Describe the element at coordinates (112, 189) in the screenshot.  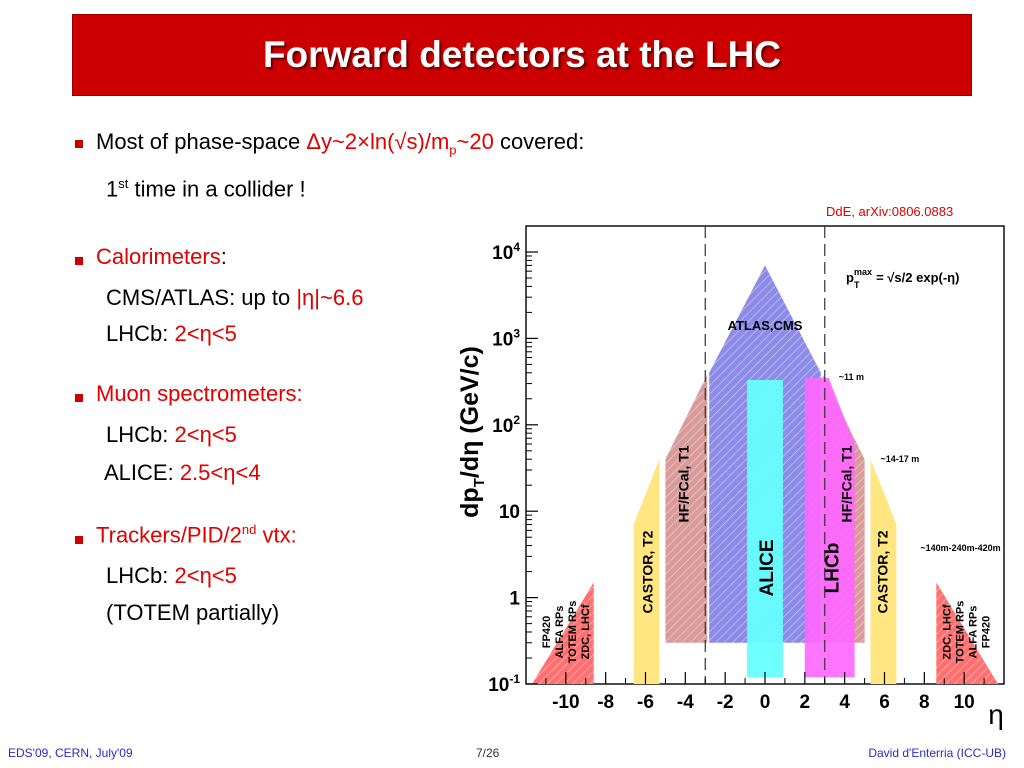
I see `first-num: 1` at that location.